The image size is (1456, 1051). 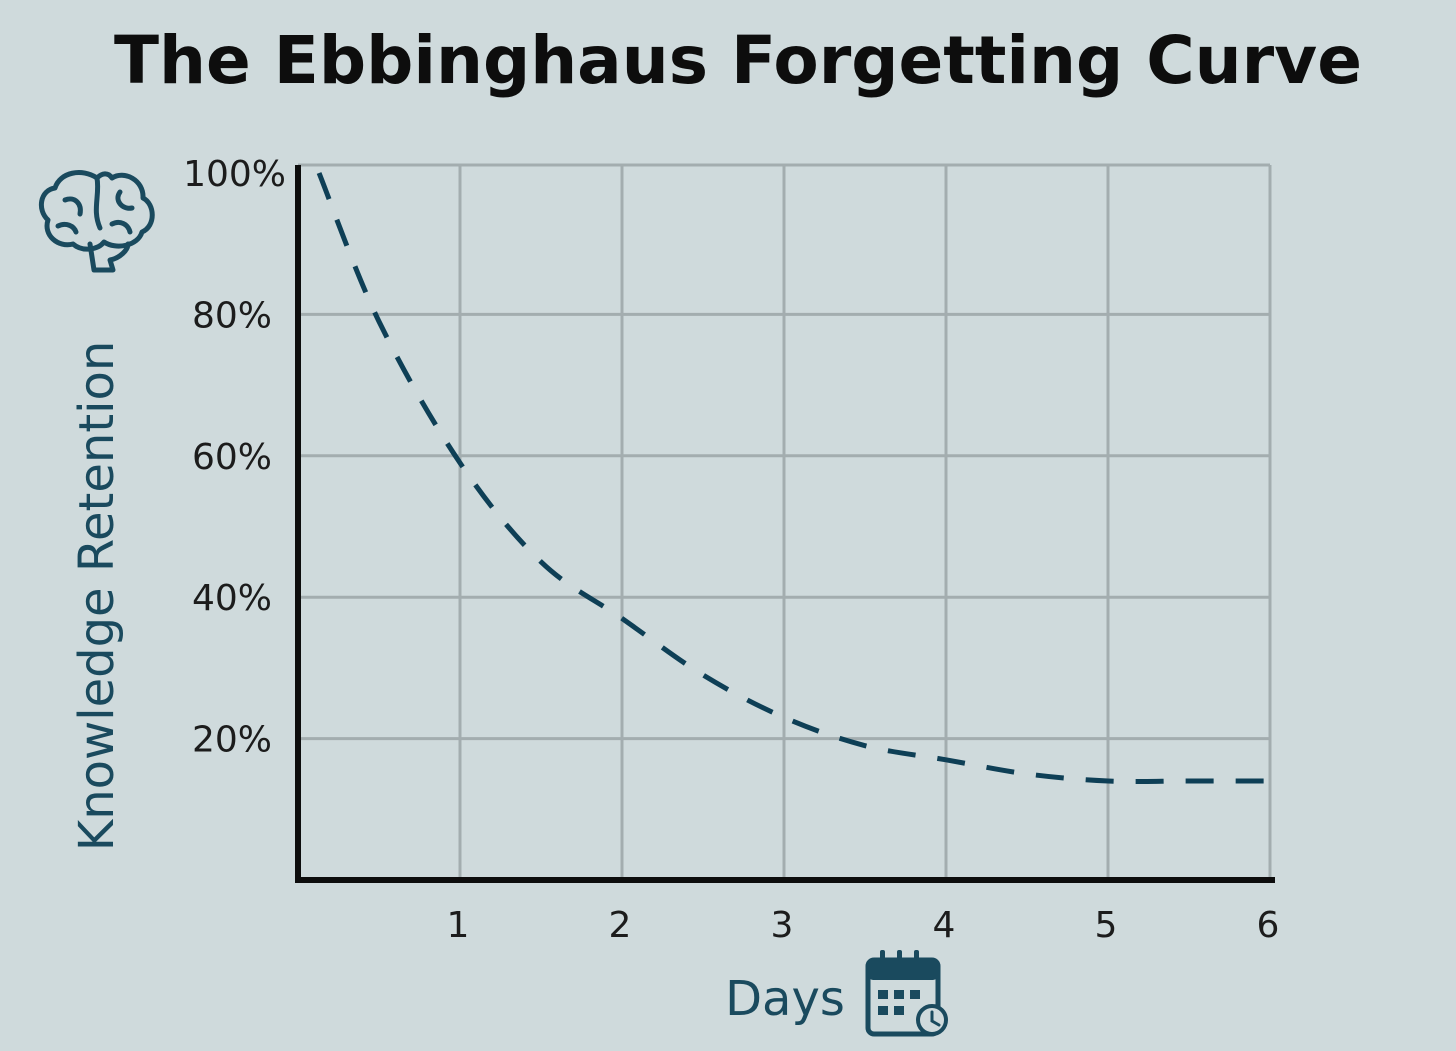 I want to click on chart-title: The Ebbinghaus Forgetting Curve, so click(x=738, y=60).